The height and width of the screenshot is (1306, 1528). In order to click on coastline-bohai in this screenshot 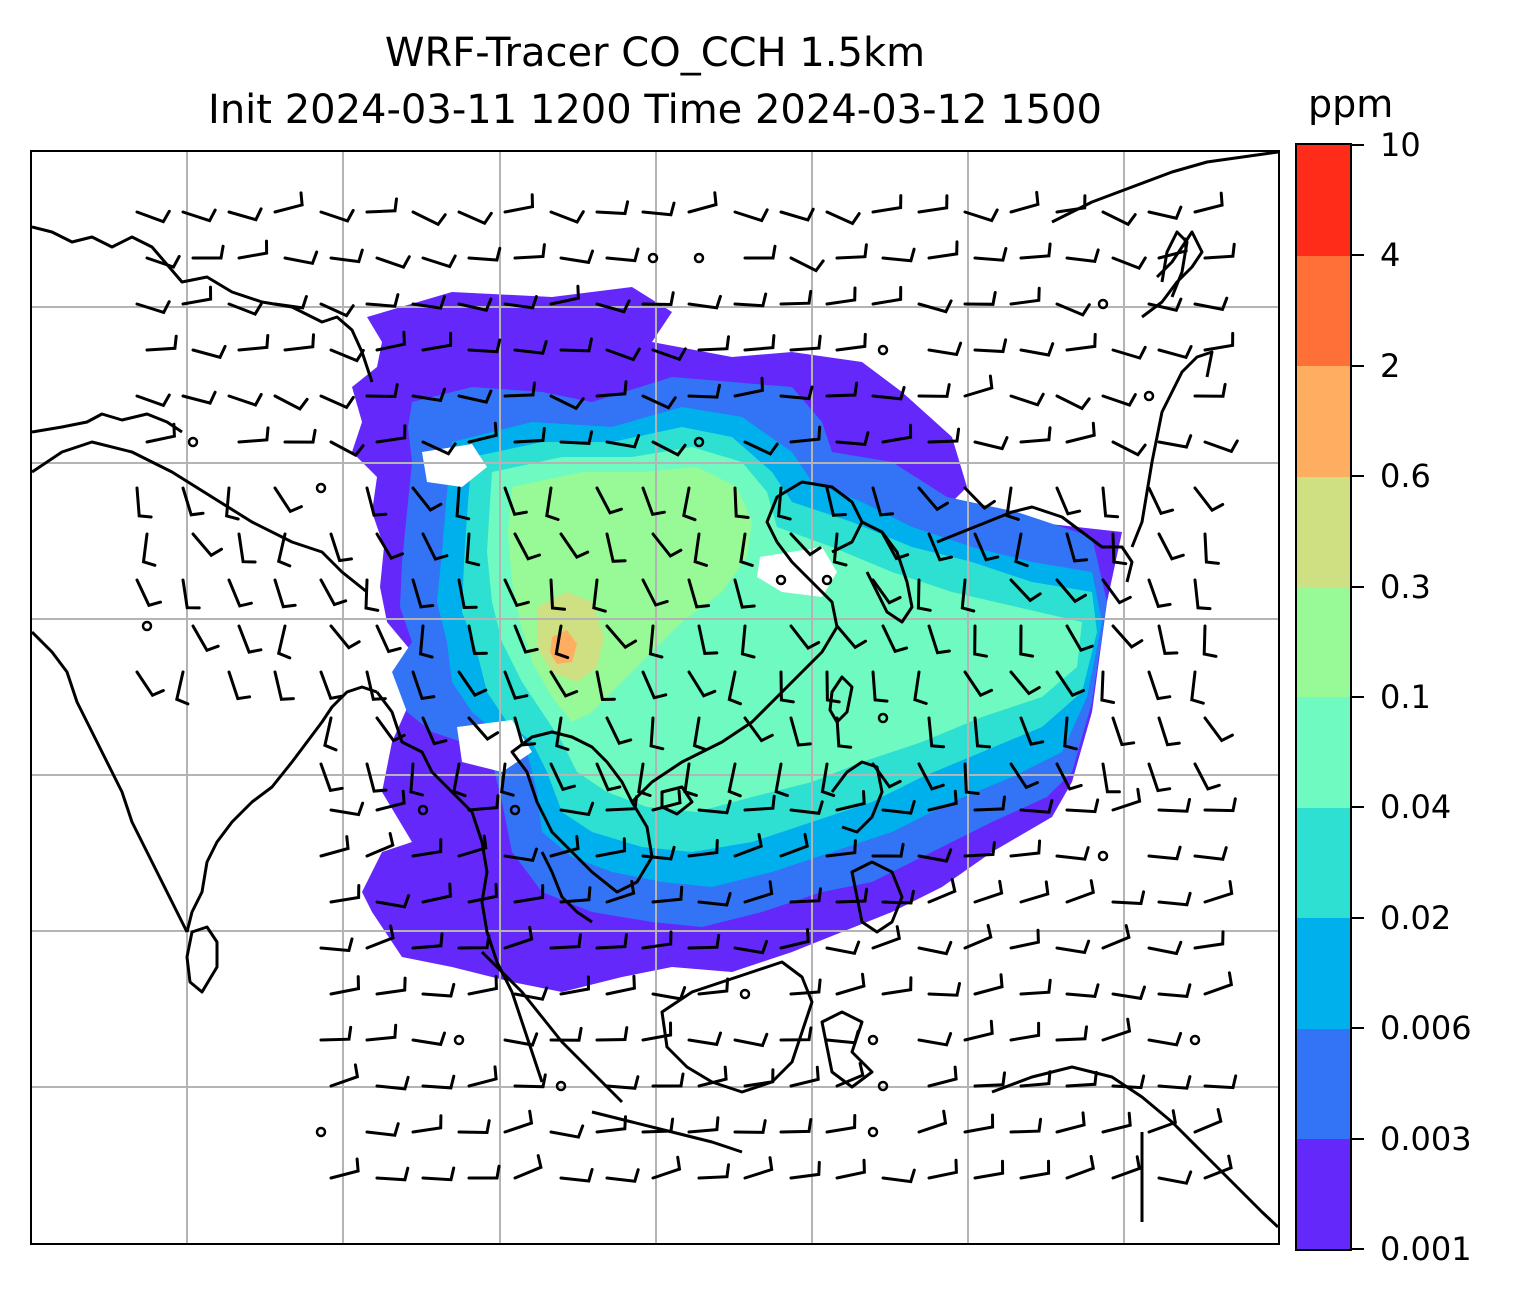, I will do `click(814, 517)`.